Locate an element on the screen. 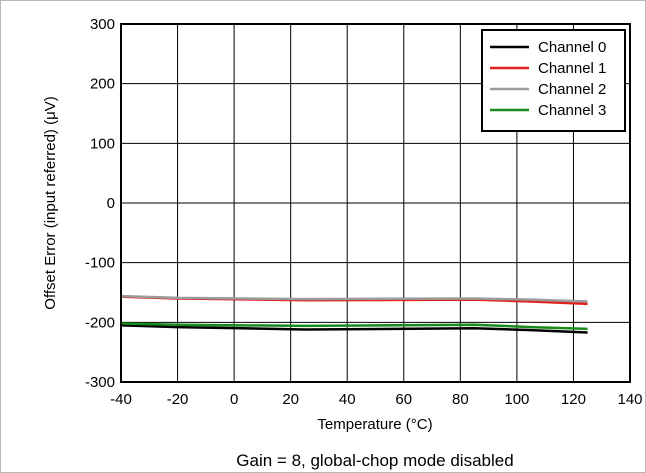 This screenshot has height=473, width=646. x-tick-label: 20 is located at coordinates (290, 399).